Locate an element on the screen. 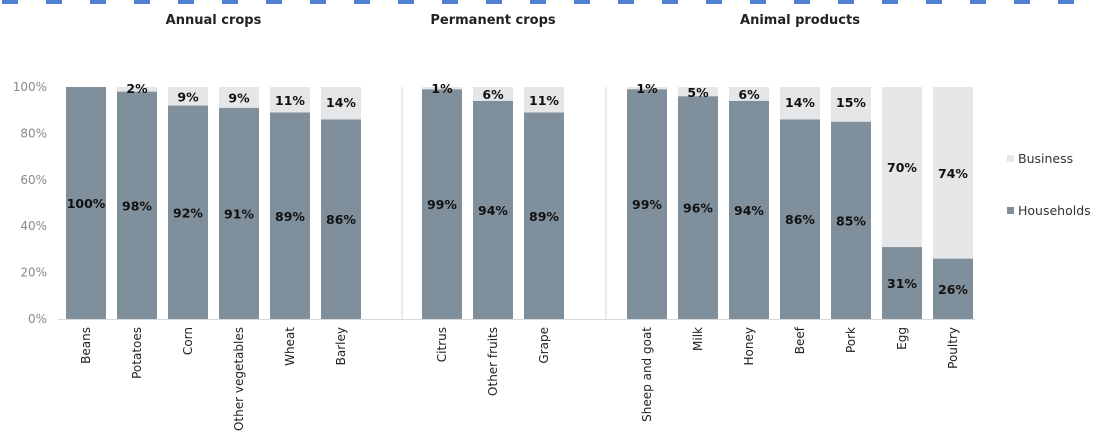 This screenshot has height=445, width=1099. data-label-business: 2% is located at coordinates (137, 88).